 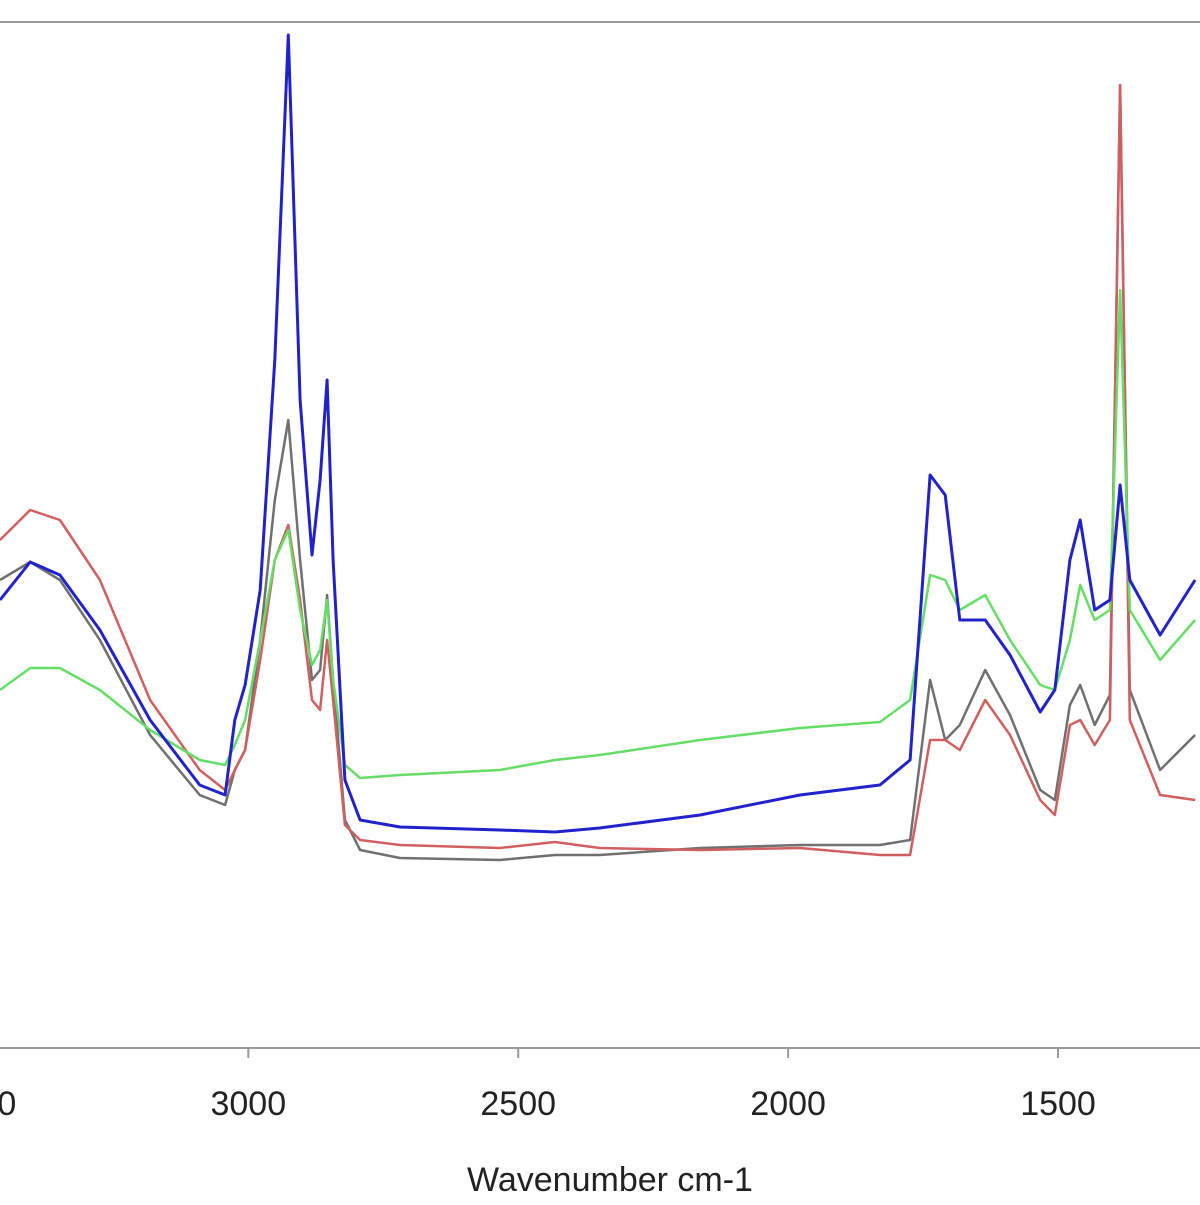 What do you see at coordinates (1058, 1104) in the screenshot?
I see `x-tick-label: 1500` at bounding box center [1058, 1104].